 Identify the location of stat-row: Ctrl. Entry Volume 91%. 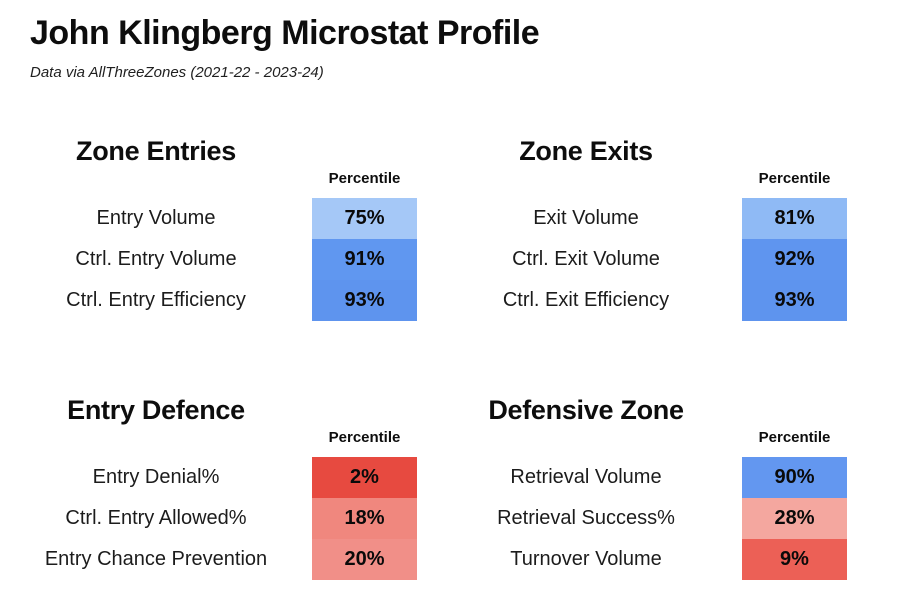
(208, 259).